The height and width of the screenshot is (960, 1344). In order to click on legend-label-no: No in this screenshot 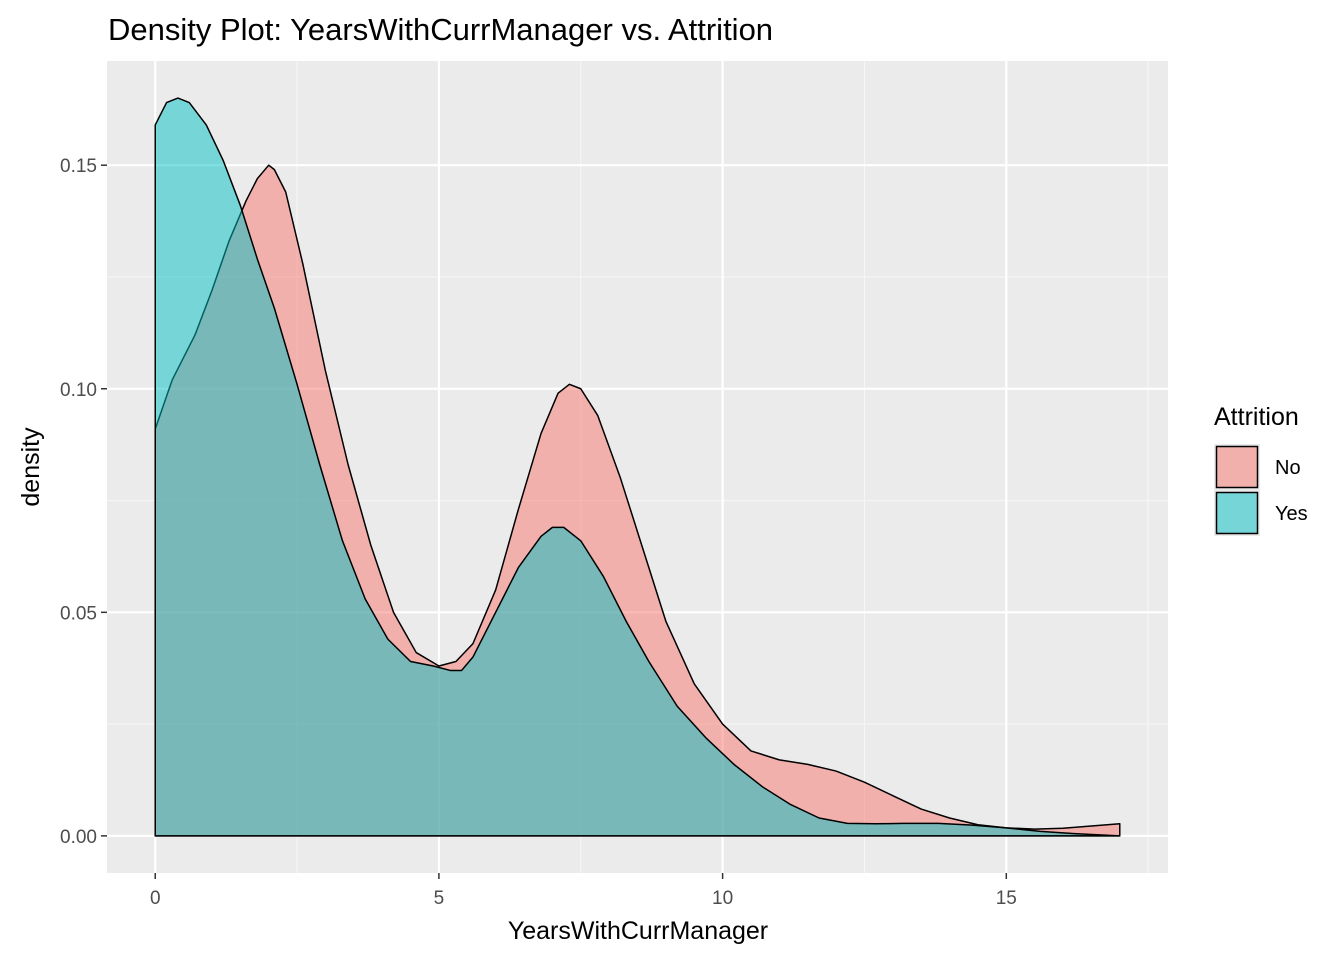, I will do `click(1288, 468)`.